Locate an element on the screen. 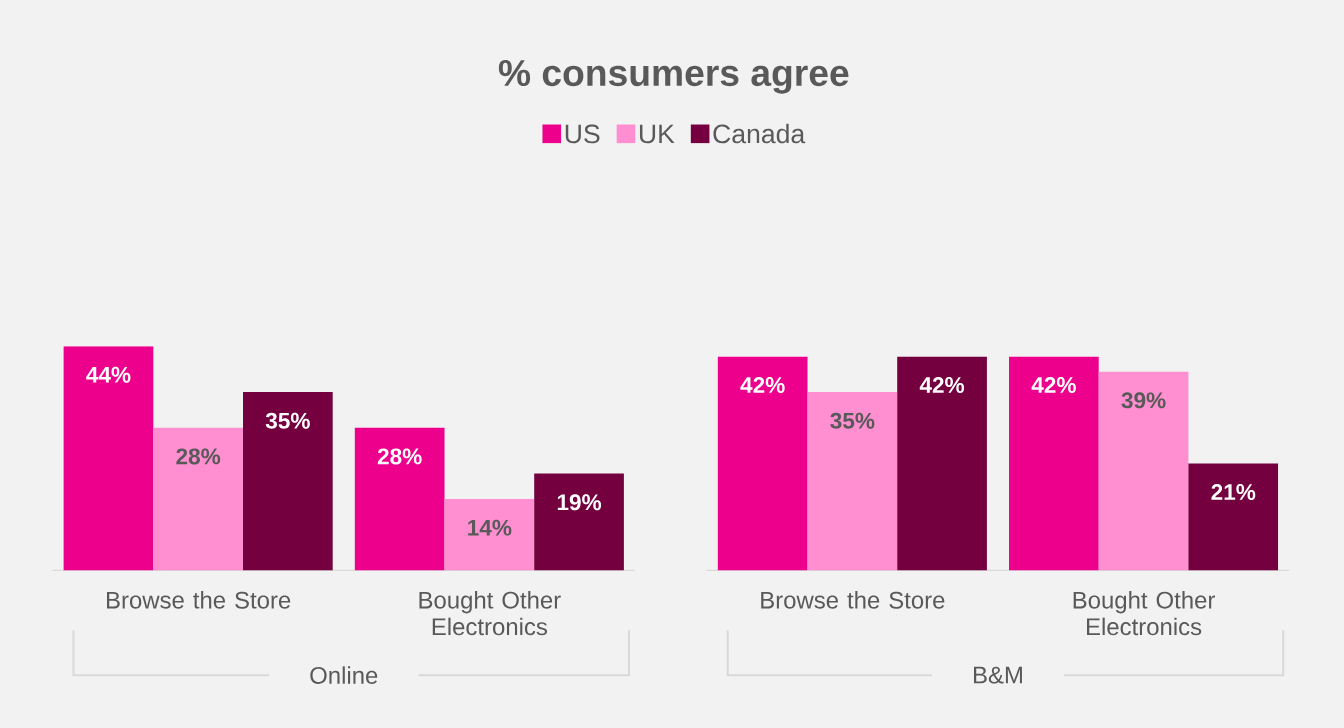  x-axis-title: Online is located at coordinates (344, 675).